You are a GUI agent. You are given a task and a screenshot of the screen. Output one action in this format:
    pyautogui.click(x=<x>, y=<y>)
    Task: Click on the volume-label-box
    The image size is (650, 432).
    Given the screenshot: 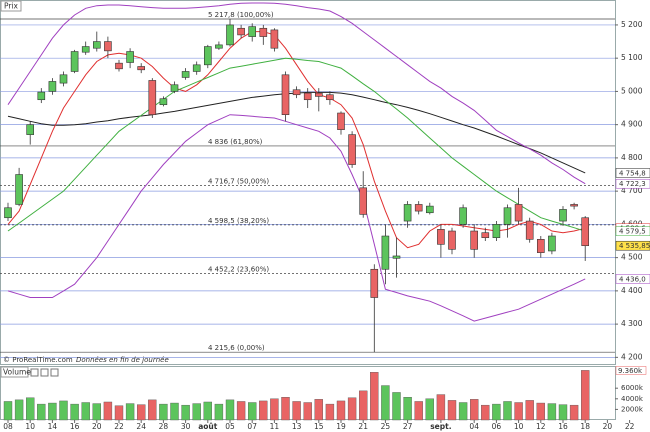 What is the action you would take?
    pyautogui.click(x=14, y=372)
    